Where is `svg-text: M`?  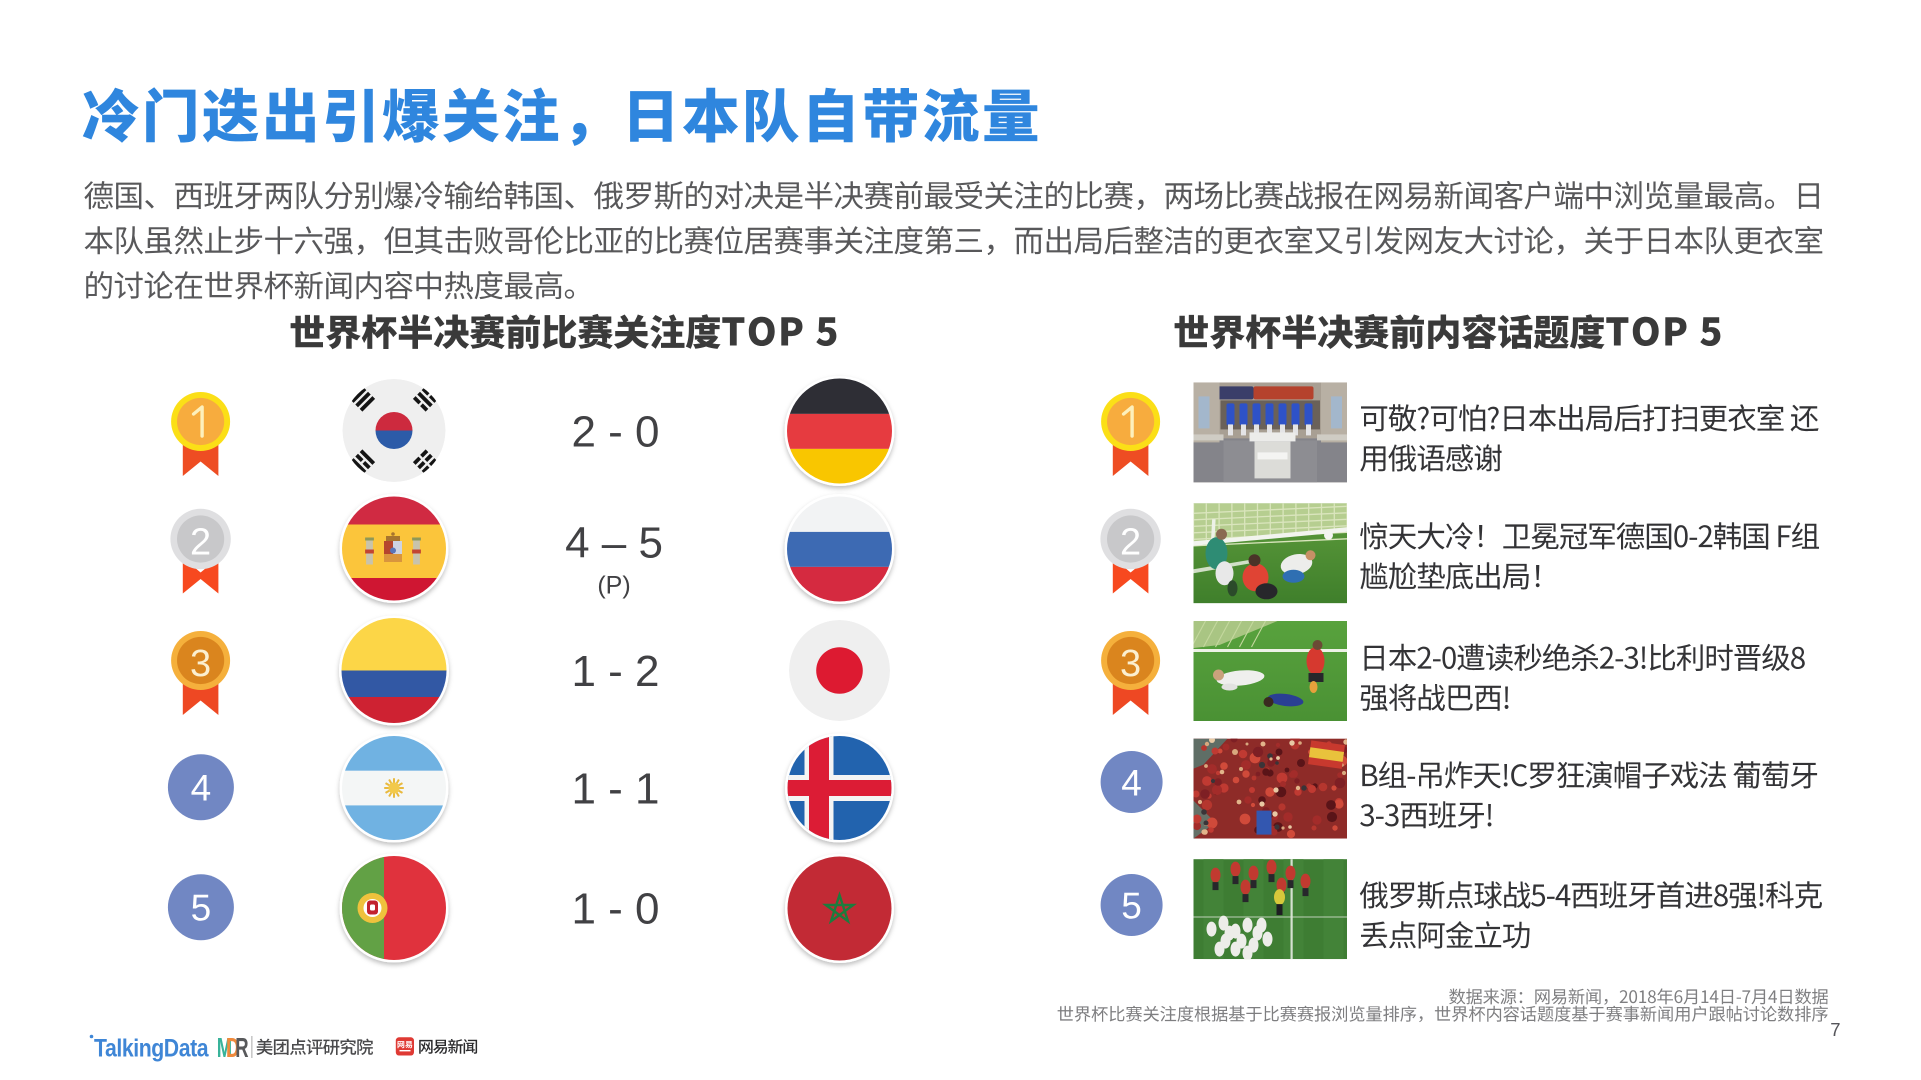
svg-text: M is located at coordinates (224, 1048).